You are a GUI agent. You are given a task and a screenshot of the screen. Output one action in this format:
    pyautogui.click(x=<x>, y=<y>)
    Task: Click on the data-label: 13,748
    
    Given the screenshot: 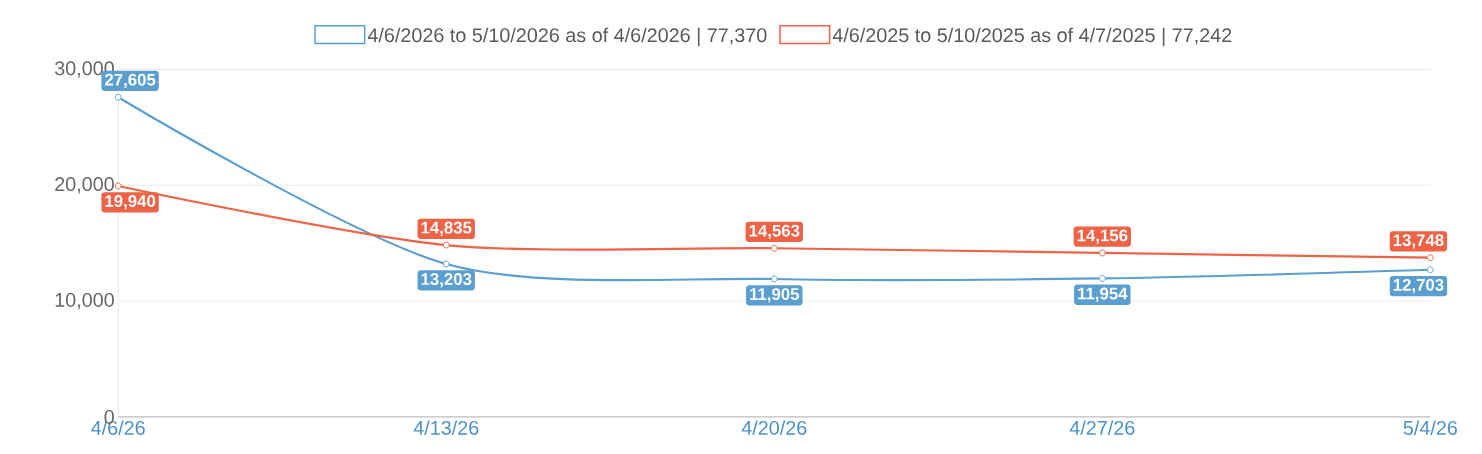 What is the action you would take?
    pyautogui.click(x=1418, y=241)
    